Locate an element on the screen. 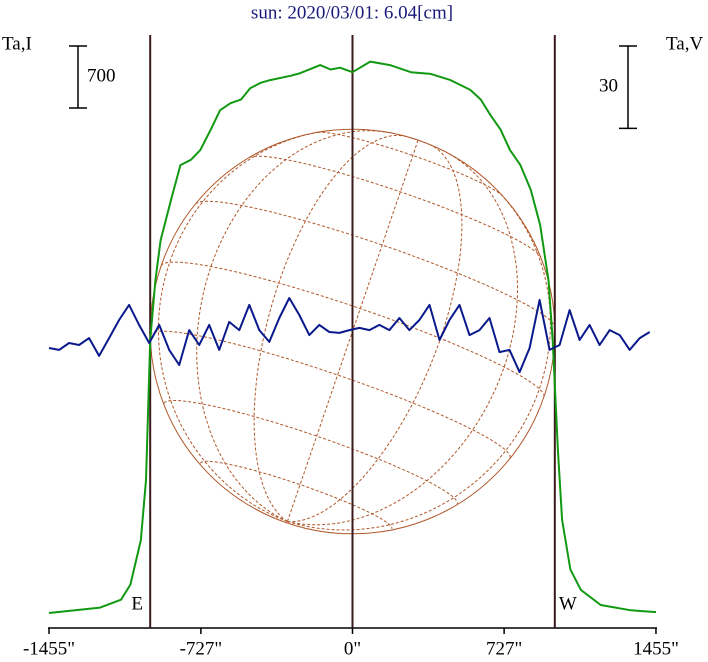  y-axis-label: Ta,I is located at coordinates (17, 43).